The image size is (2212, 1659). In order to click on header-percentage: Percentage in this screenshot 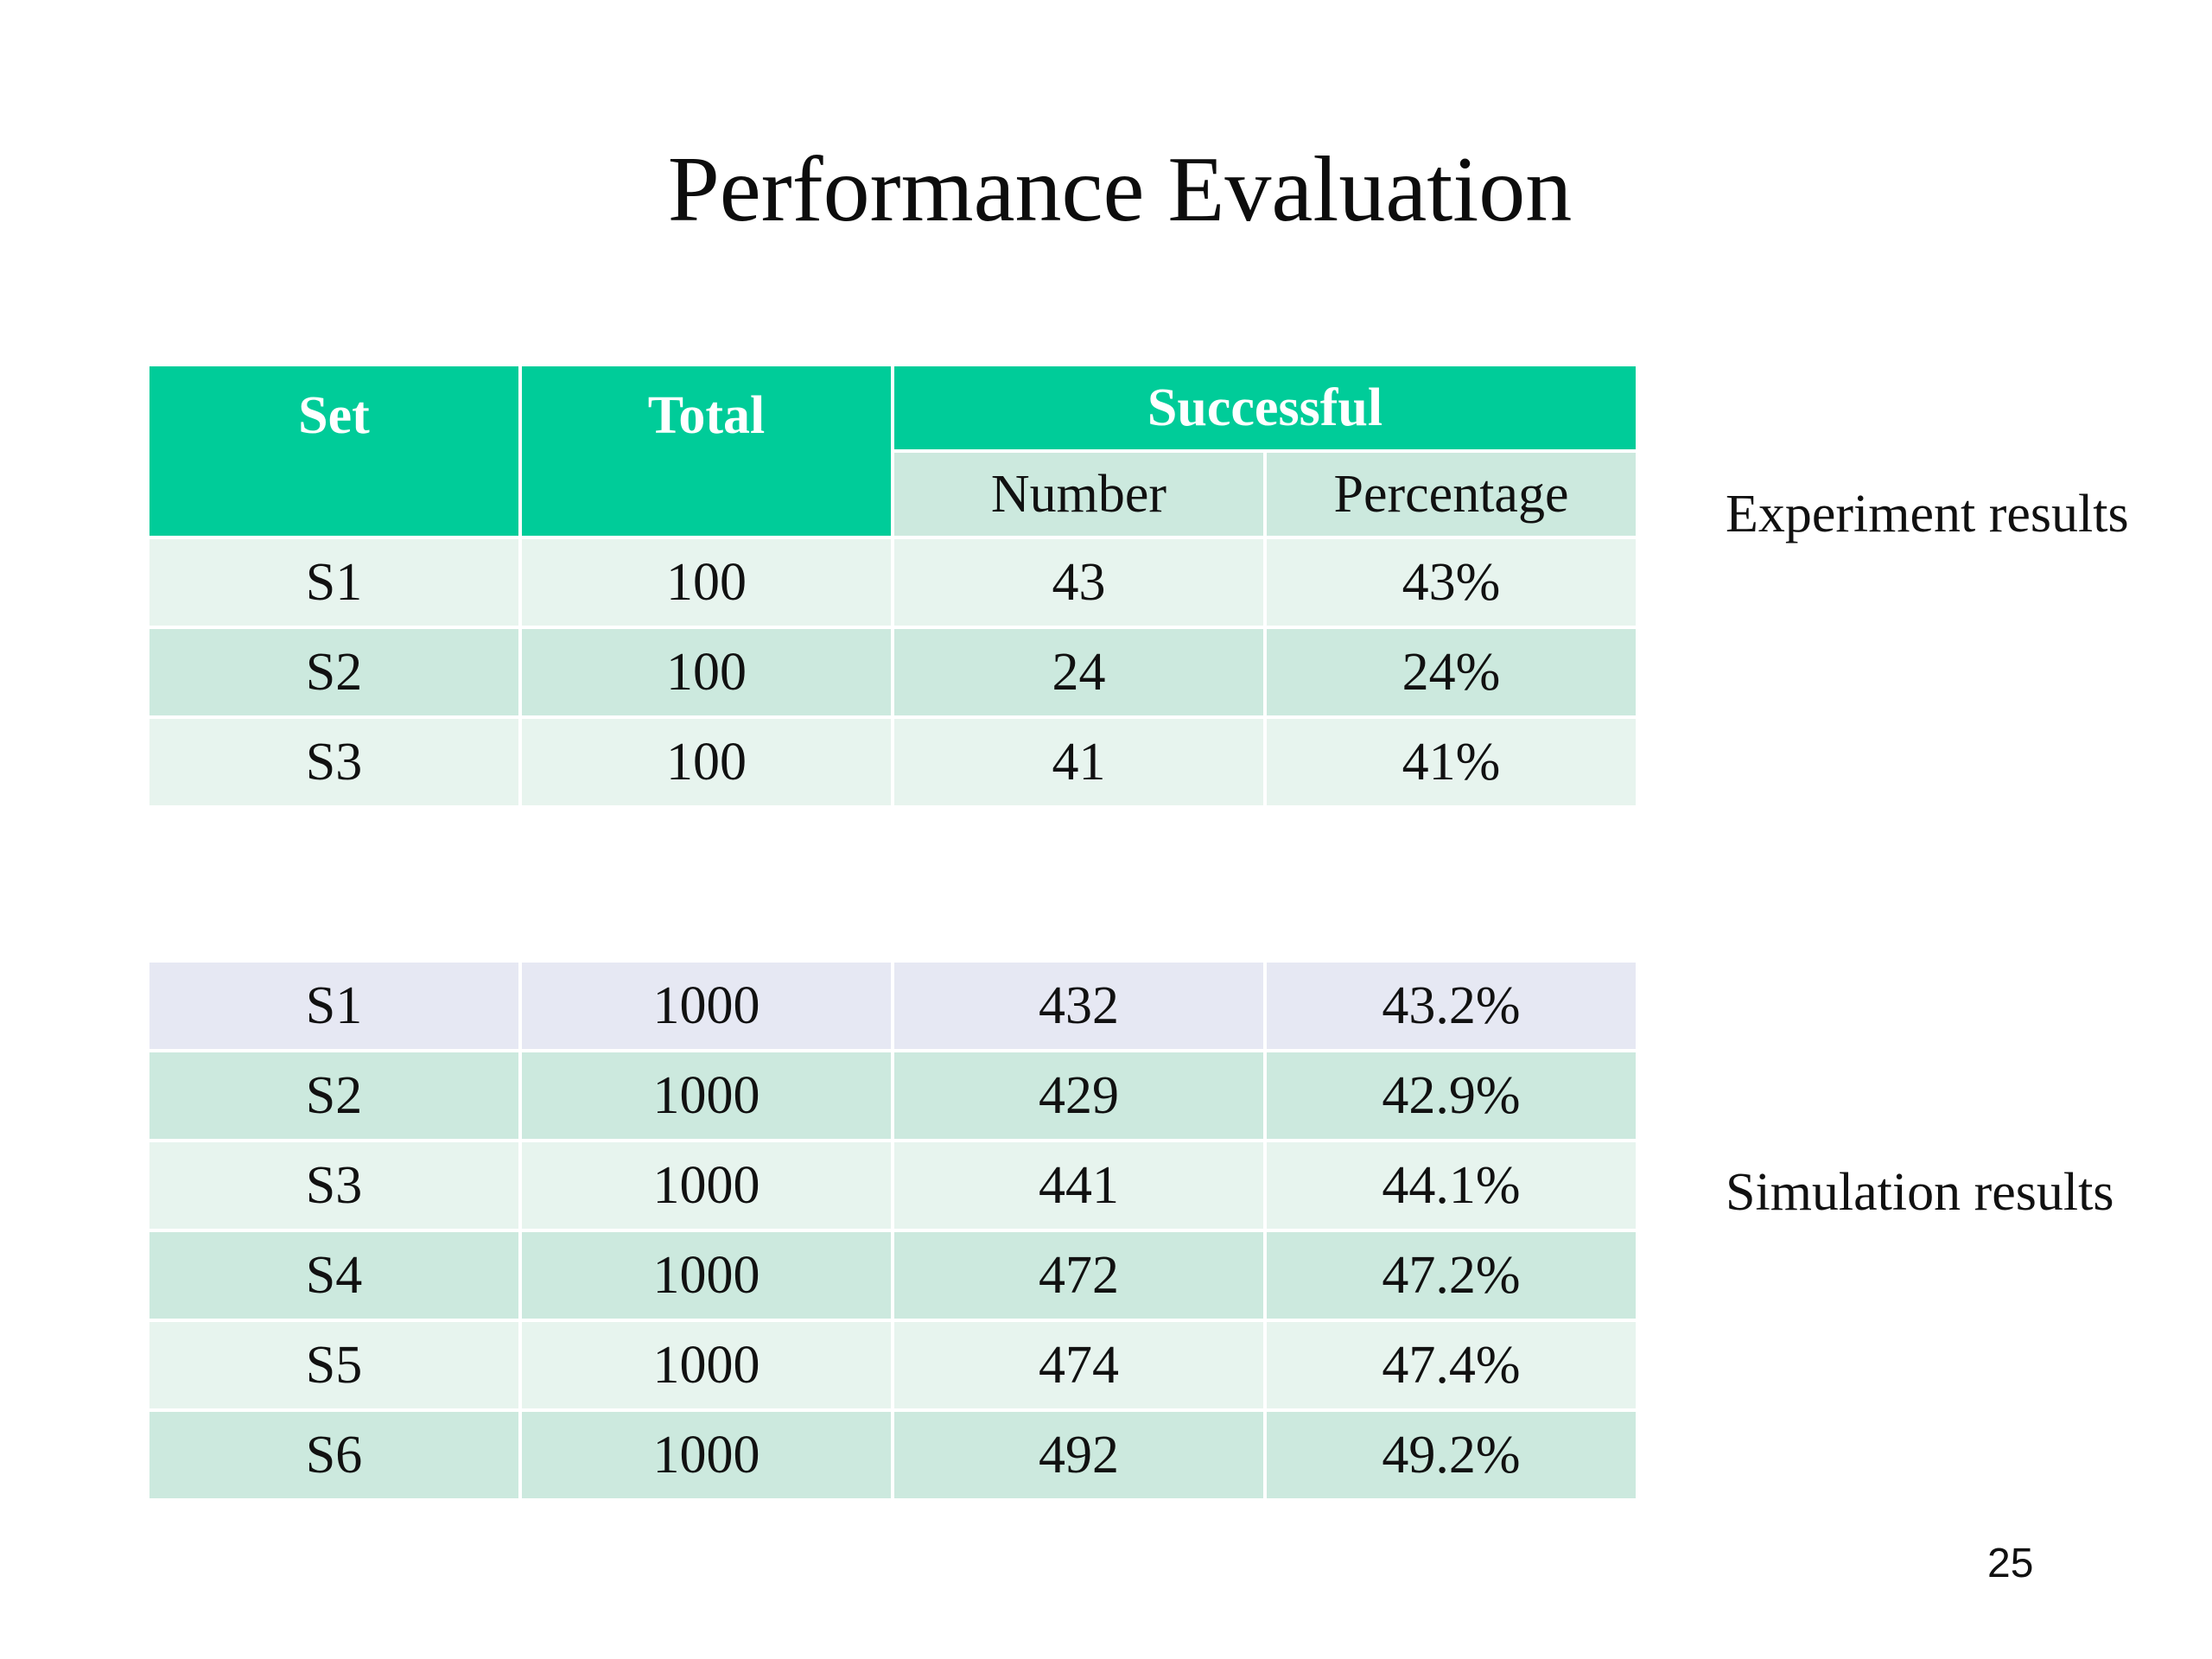, I will do `click(1451, 494)`.